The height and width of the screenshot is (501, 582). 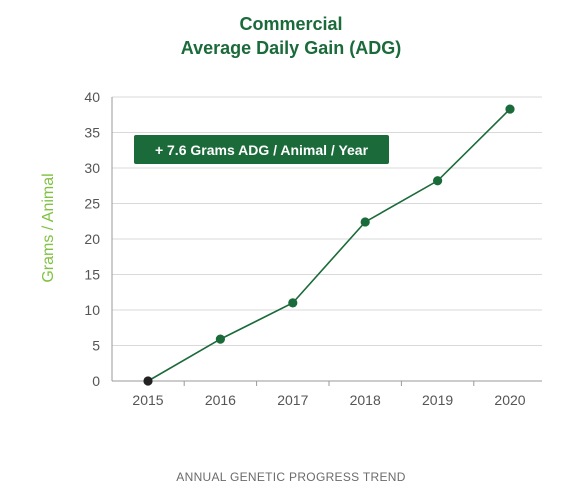 What do you see at coordinates (92, 133) in the screenshot?
I see `y-tick-label: 35` at bounding box center [92, 133].